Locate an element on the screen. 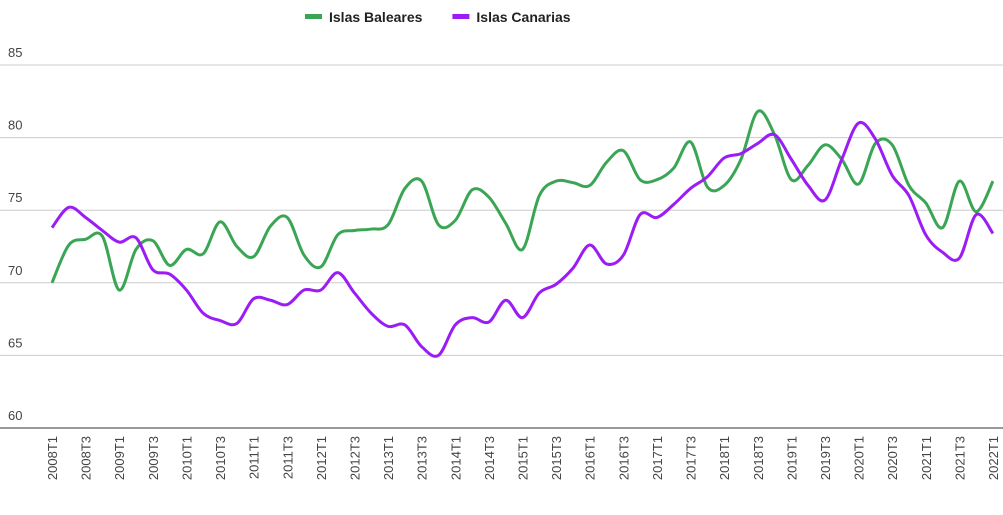 The height and width of the screenshot is (515, 1003). x-tick-label: 2019T3 is located at coordinates (825, 458).